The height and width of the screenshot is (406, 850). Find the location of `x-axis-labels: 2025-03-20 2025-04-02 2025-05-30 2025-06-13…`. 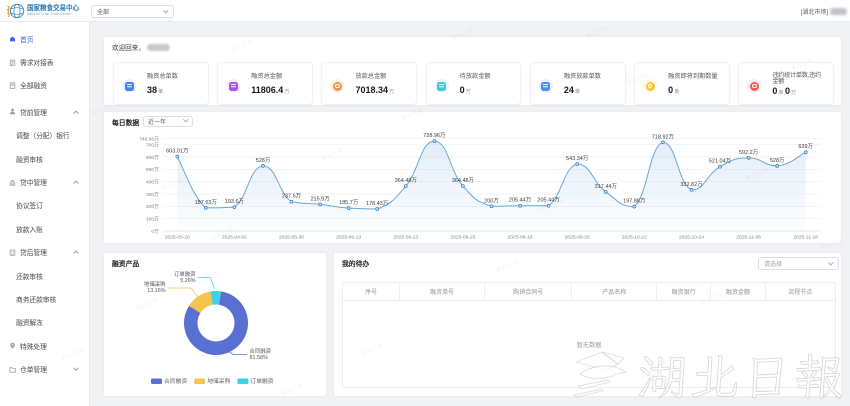

x-axis-labels: 2025-03-20 2025-04-02 2025-05-30 2025-06-13… is located at coordinates (492, 238).